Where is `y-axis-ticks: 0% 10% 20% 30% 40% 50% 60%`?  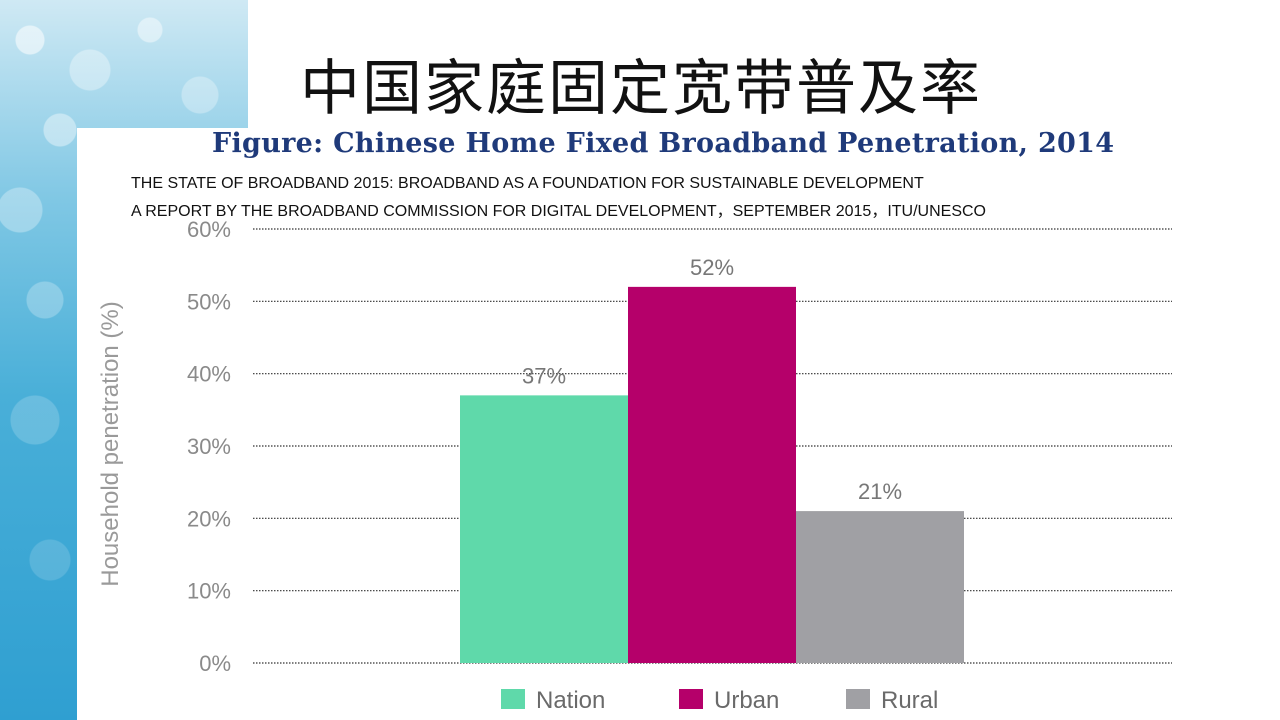
y-axis-ticks: 0% 10% 20% 30% 40% 50% 60% is located at coordinates (209, 446).